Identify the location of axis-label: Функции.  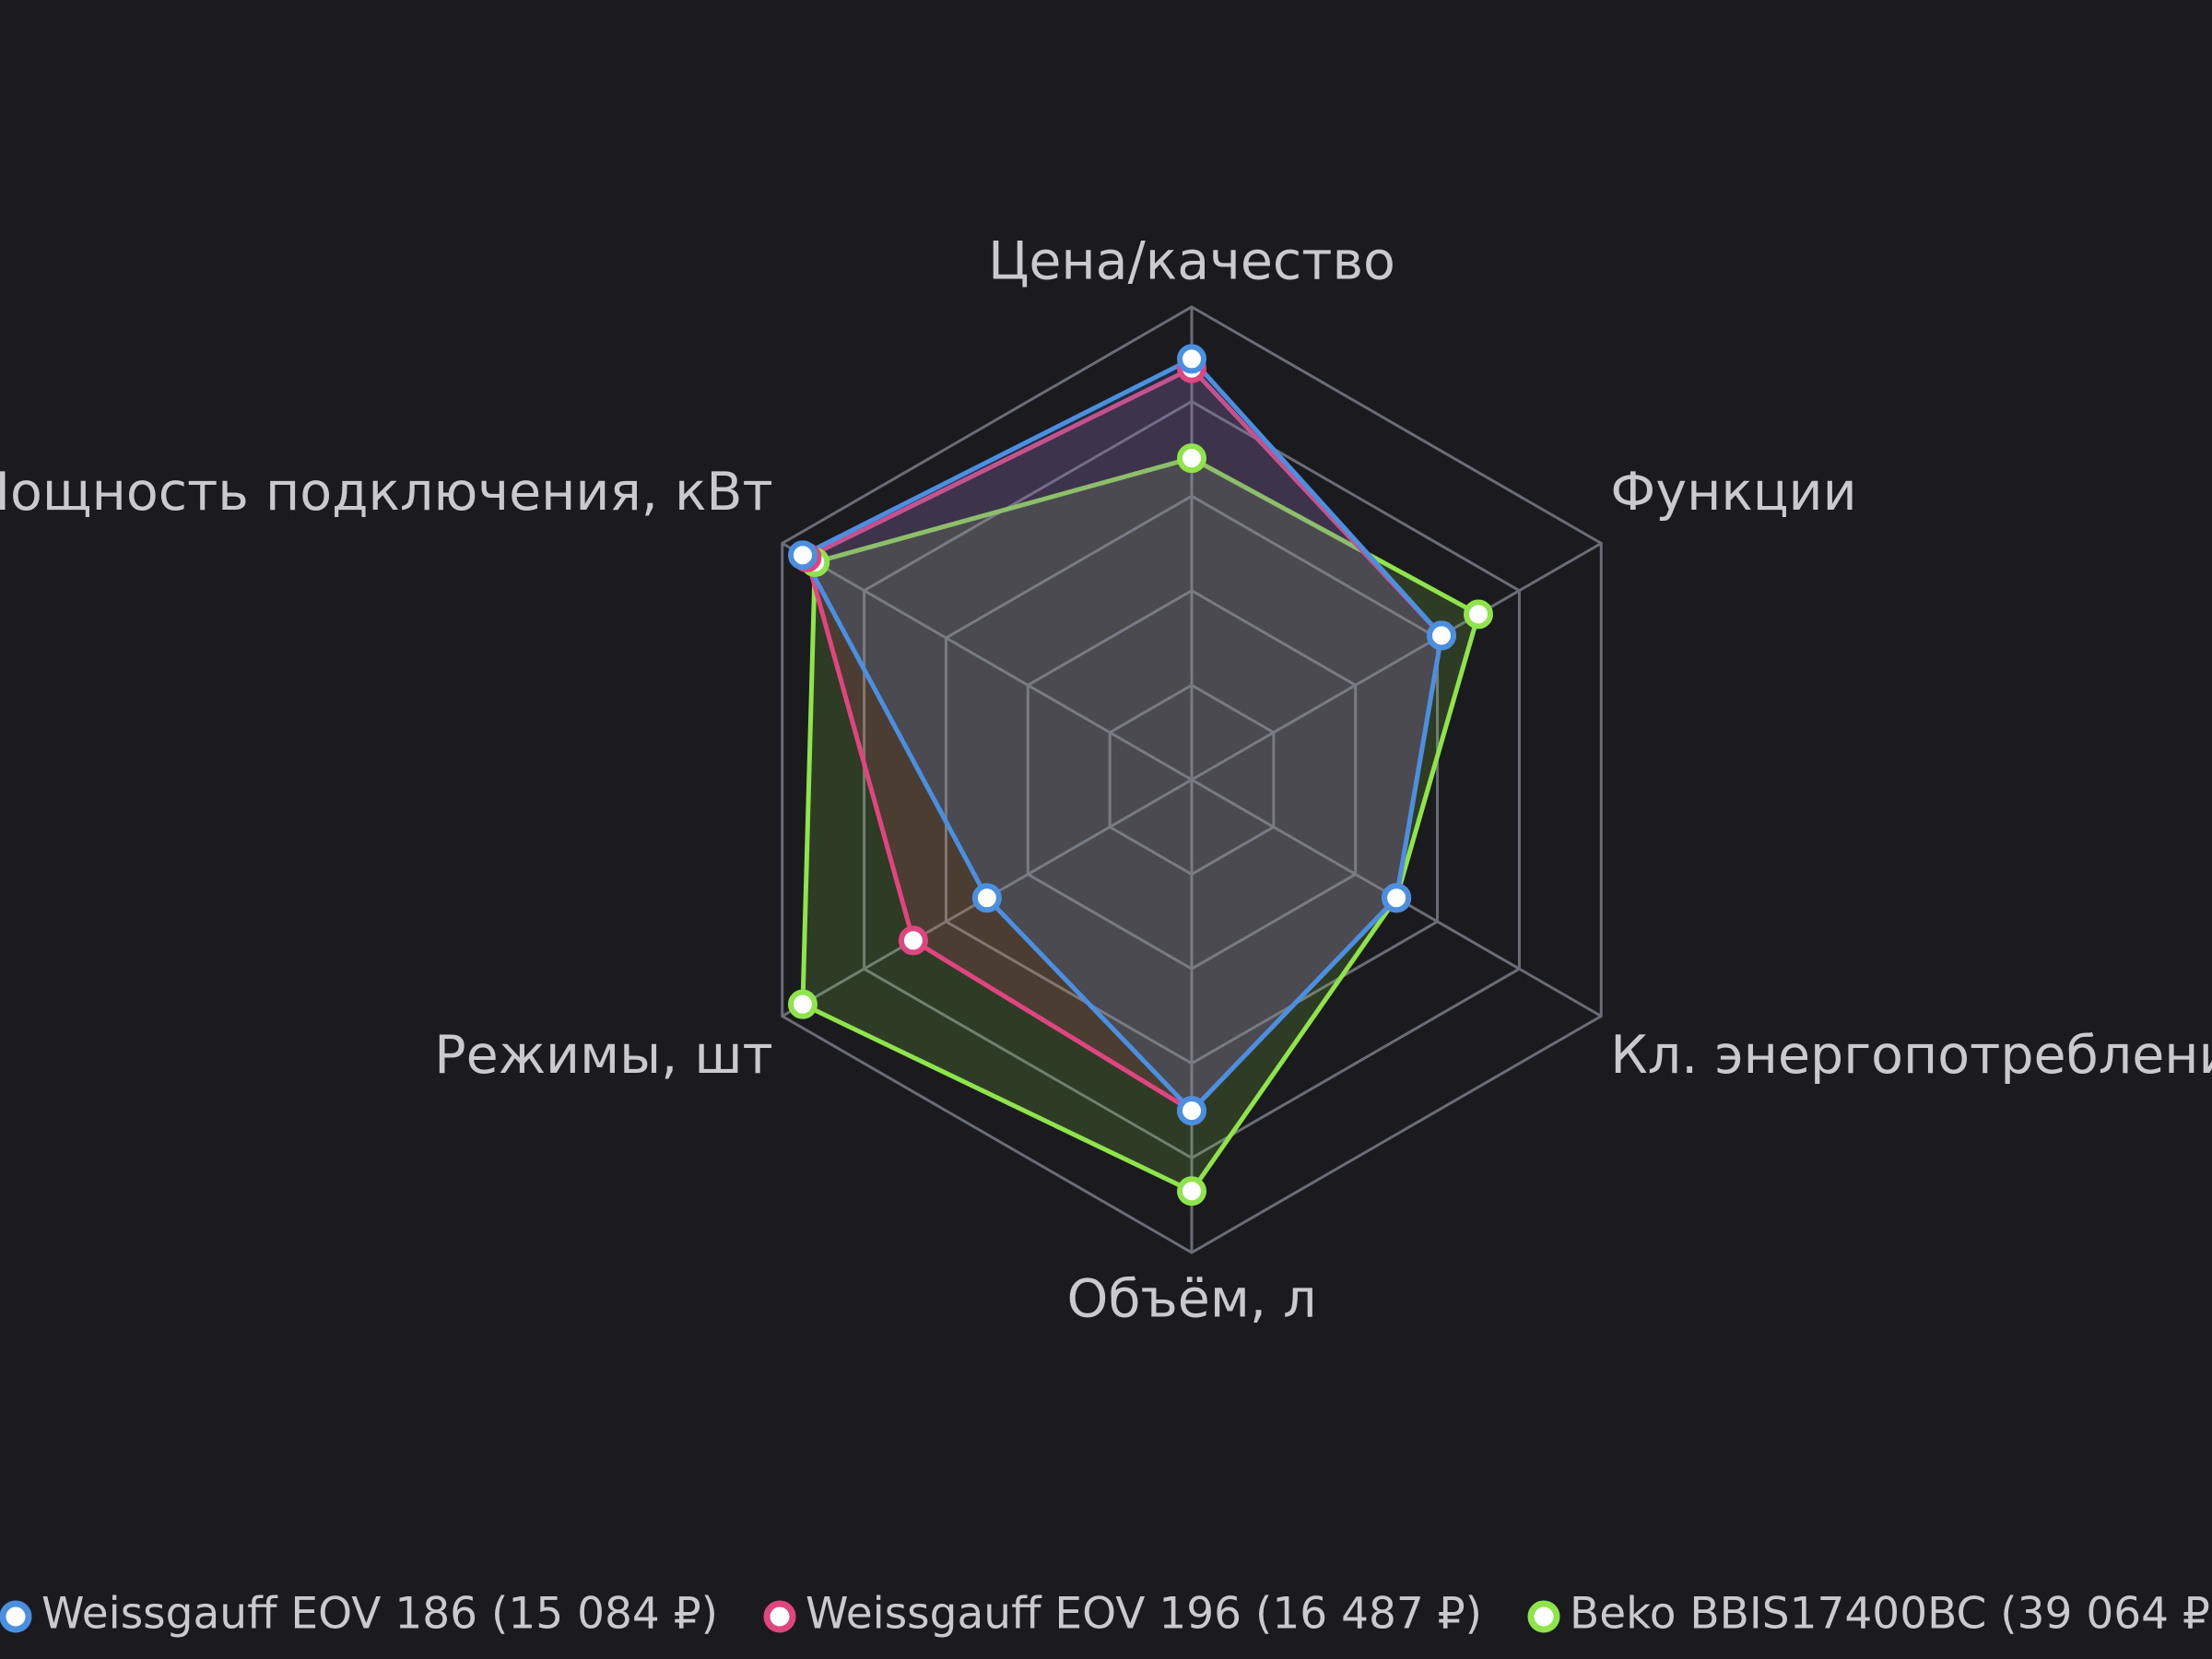
(1733, 492).